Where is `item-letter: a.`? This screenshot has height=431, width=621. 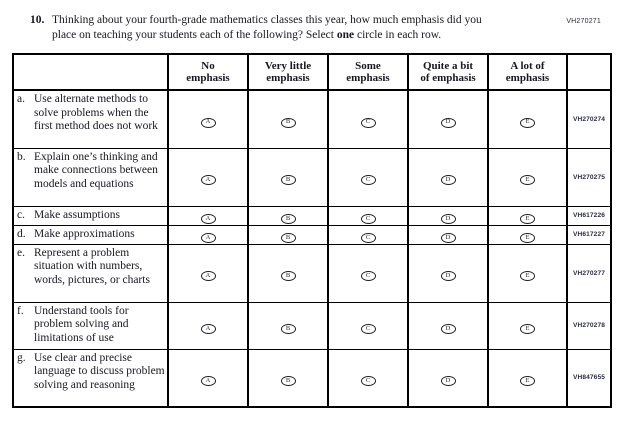
item-letter: a. is located at coordinates (21, 99).